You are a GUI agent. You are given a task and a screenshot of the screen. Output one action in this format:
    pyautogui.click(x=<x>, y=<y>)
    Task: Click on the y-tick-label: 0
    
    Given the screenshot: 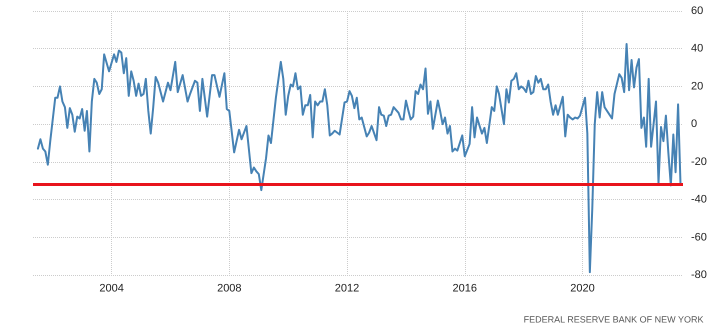 What is the action you would take?
    pyautogui.click(x=694, y=124)
    